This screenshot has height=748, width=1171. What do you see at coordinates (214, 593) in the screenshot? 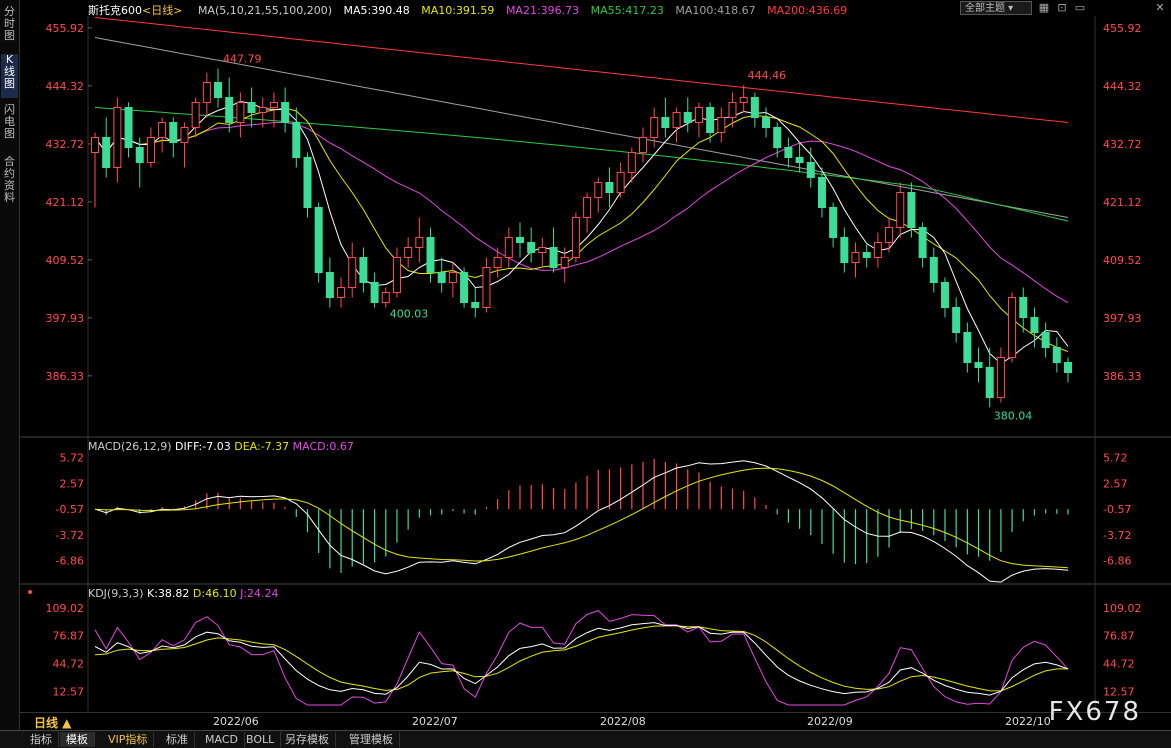
I see `kdj-d: D:46.10` at bounding box center [214, 593].